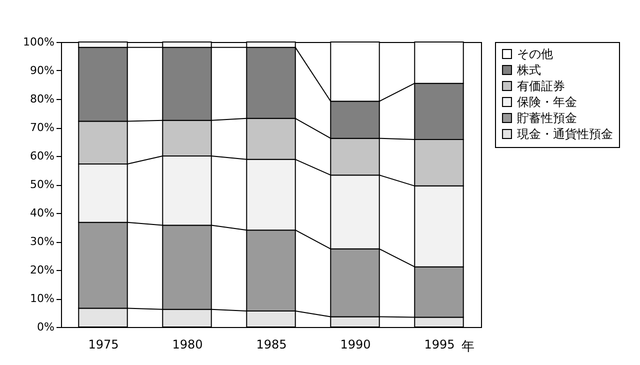 This screenshot has height=365, width=640. Describe the element at coordinates (541, 86) in the screenshot. I see `legend-label: 有価証券` at that location.